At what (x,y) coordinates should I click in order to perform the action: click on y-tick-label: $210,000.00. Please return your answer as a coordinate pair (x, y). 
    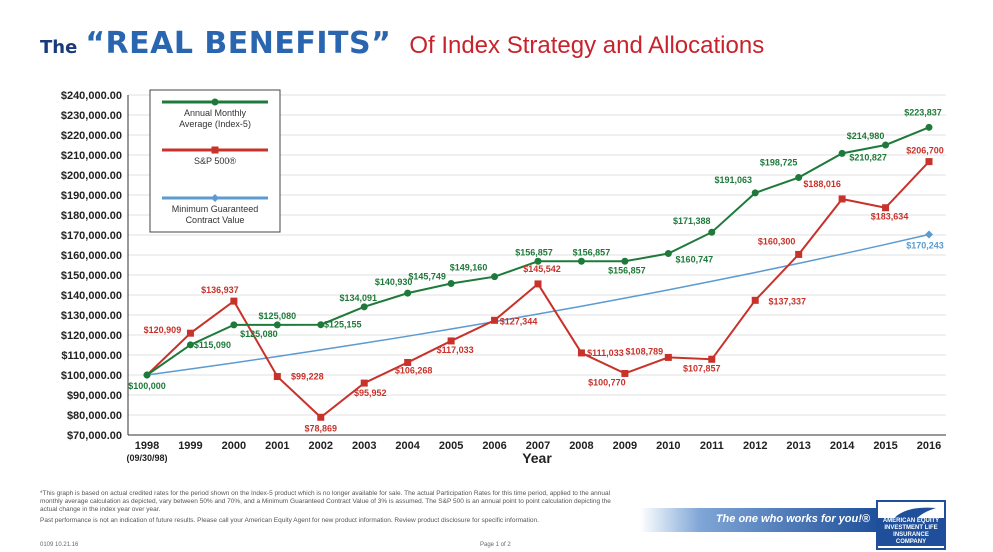
    Looking at the image, I should click on (91, 156).